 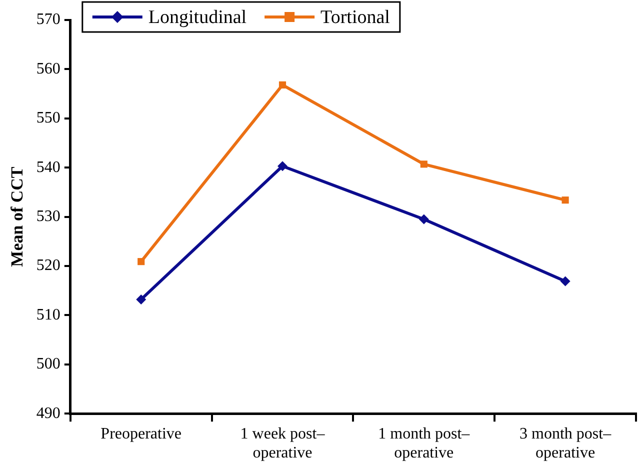 What do you see at coordinates (355, 17) in the screenshot?
I see `legend-label: Tortional` at bounding box center [355, 17].